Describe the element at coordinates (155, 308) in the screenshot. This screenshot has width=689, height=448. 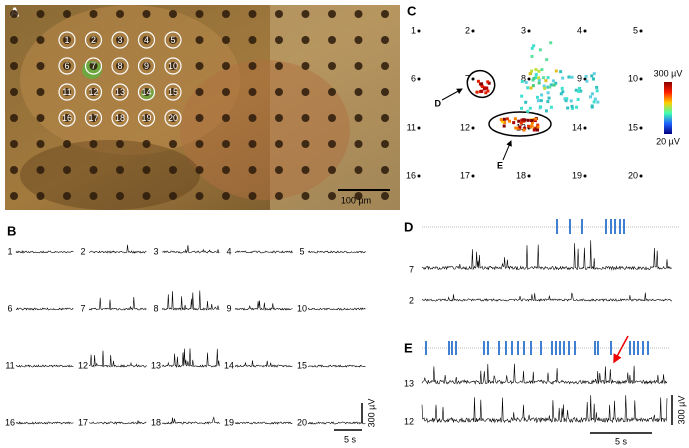
I see `trace-label: 8` at that location.